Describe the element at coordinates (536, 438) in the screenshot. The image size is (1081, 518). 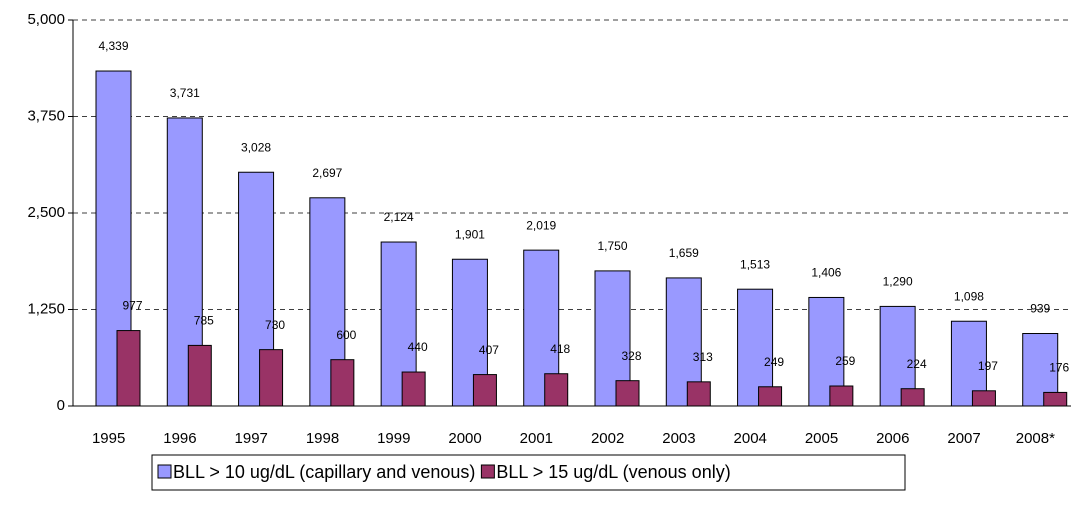
I see `x-tick-label: 2001` at that location.